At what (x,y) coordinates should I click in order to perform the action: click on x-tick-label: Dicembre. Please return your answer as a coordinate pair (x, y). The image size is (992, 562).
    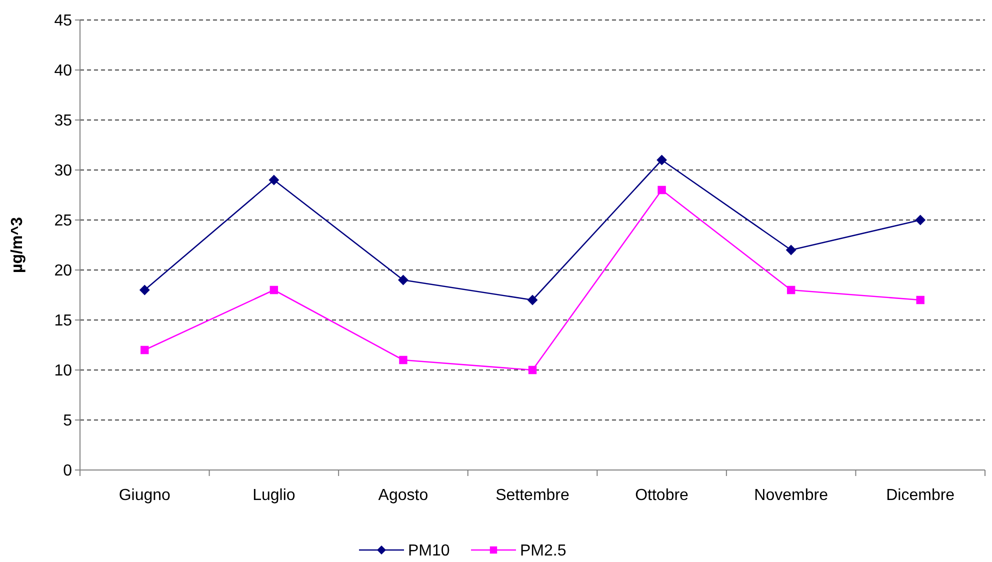
    Looking at the image, I should click on (920, 495).